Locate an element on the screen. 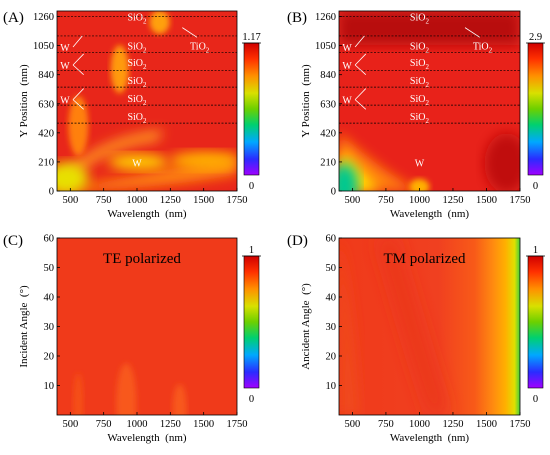 The height and width of the screenshot is (455, 550). colorbar-max-label: 1 is located at coordinates (251, 250).